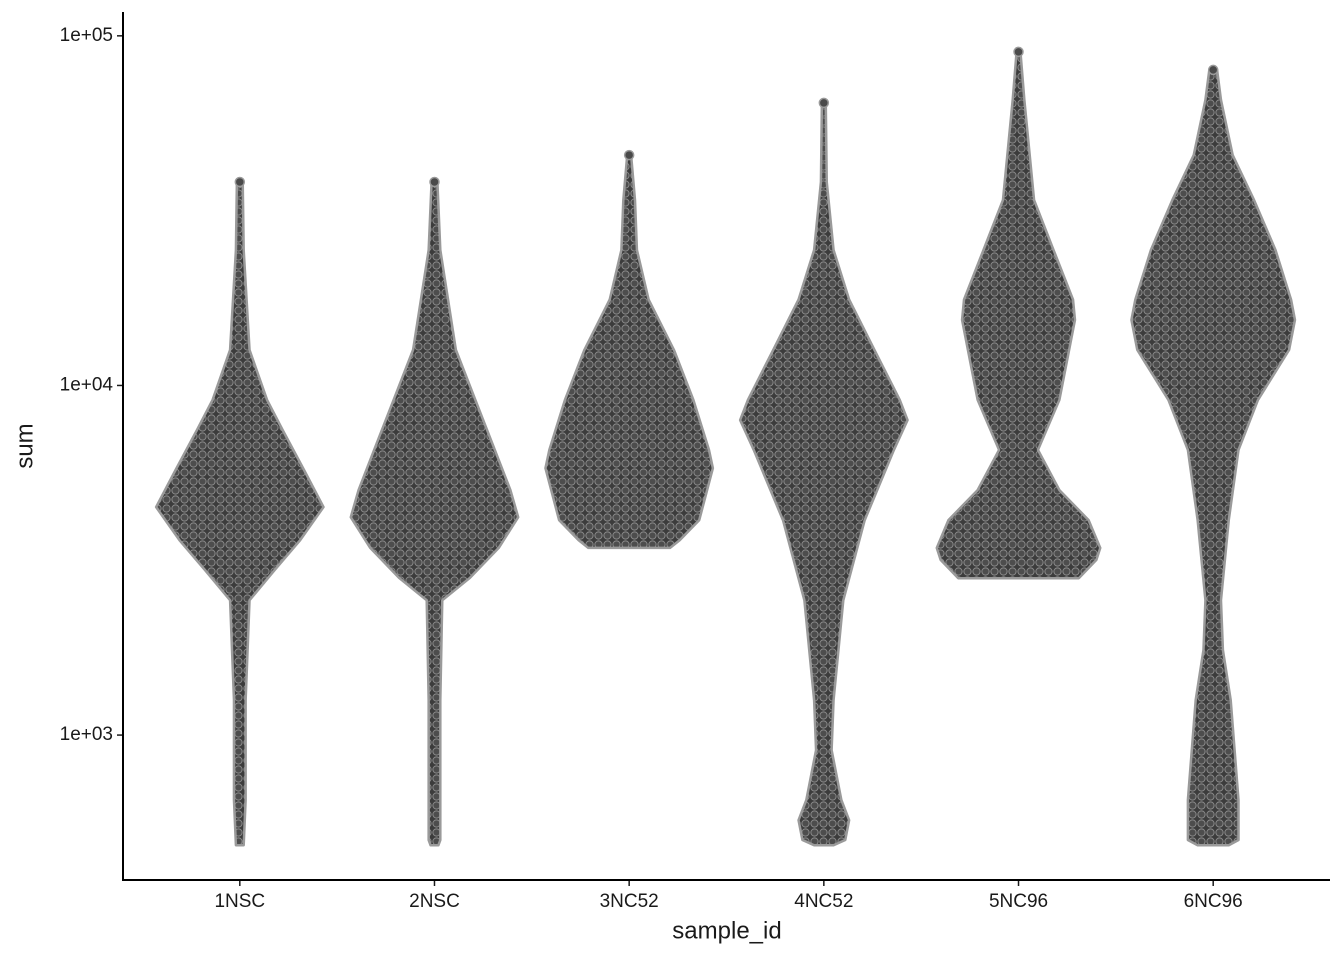 This screenshot has width=1344, height=960. Describe the element at coordinates (239, 901) in the screenshot. I see `x-tick-label: 1NSC` at that location.